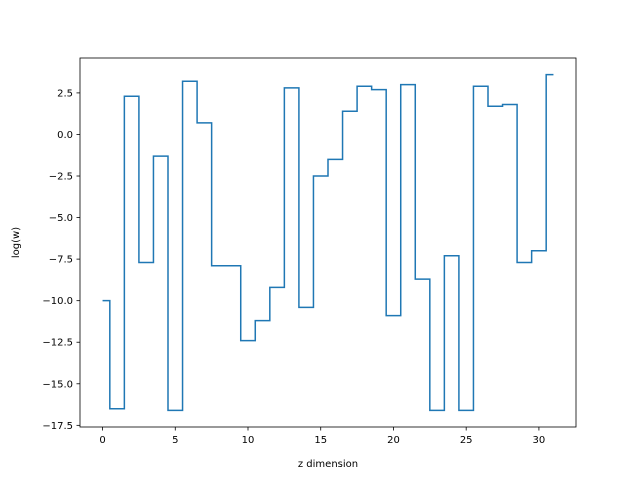 This screenshot has width=640, height=485. I want to click on y-tick-label: −15.0, so click(57, 384).